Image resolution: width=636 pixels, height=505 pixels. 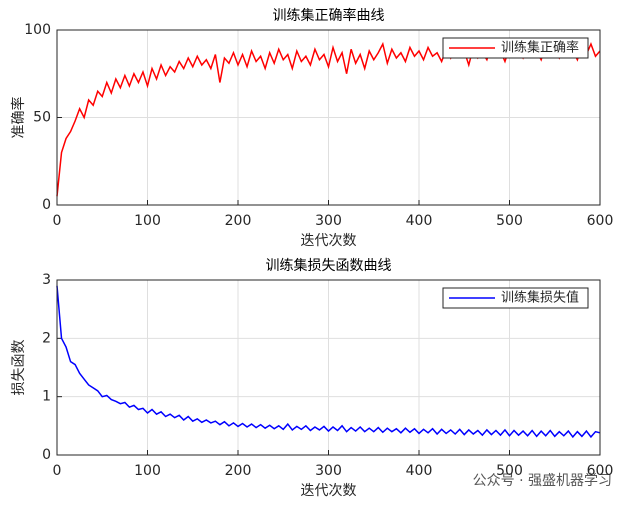 I want to click on y-tick-label: 2, so click(x=46, y=338).